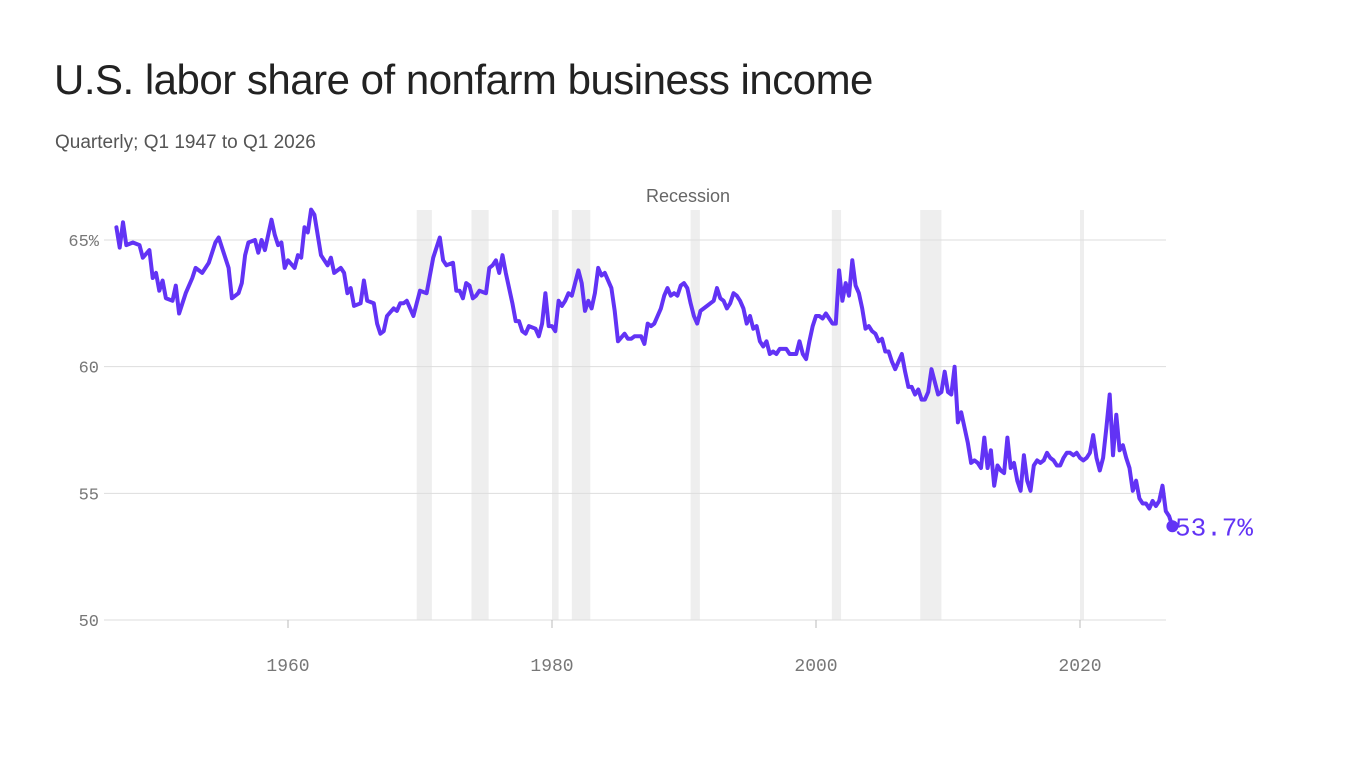 This screenshot has width=1366, height=768. Describe the element at coordinates (89, 369) in the screenshot. I see `y-tick-label-60: 60` at that location.